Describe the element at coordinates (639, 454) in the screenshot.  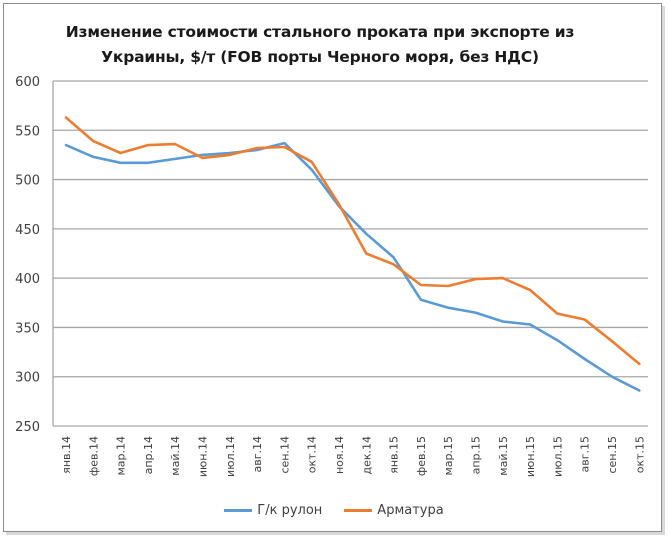
I see `x-tick-label: окт.15` at that location.